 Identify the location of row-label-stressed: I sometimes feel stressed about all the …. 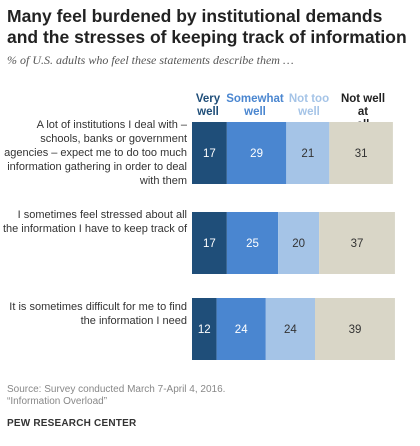
(94, 222).